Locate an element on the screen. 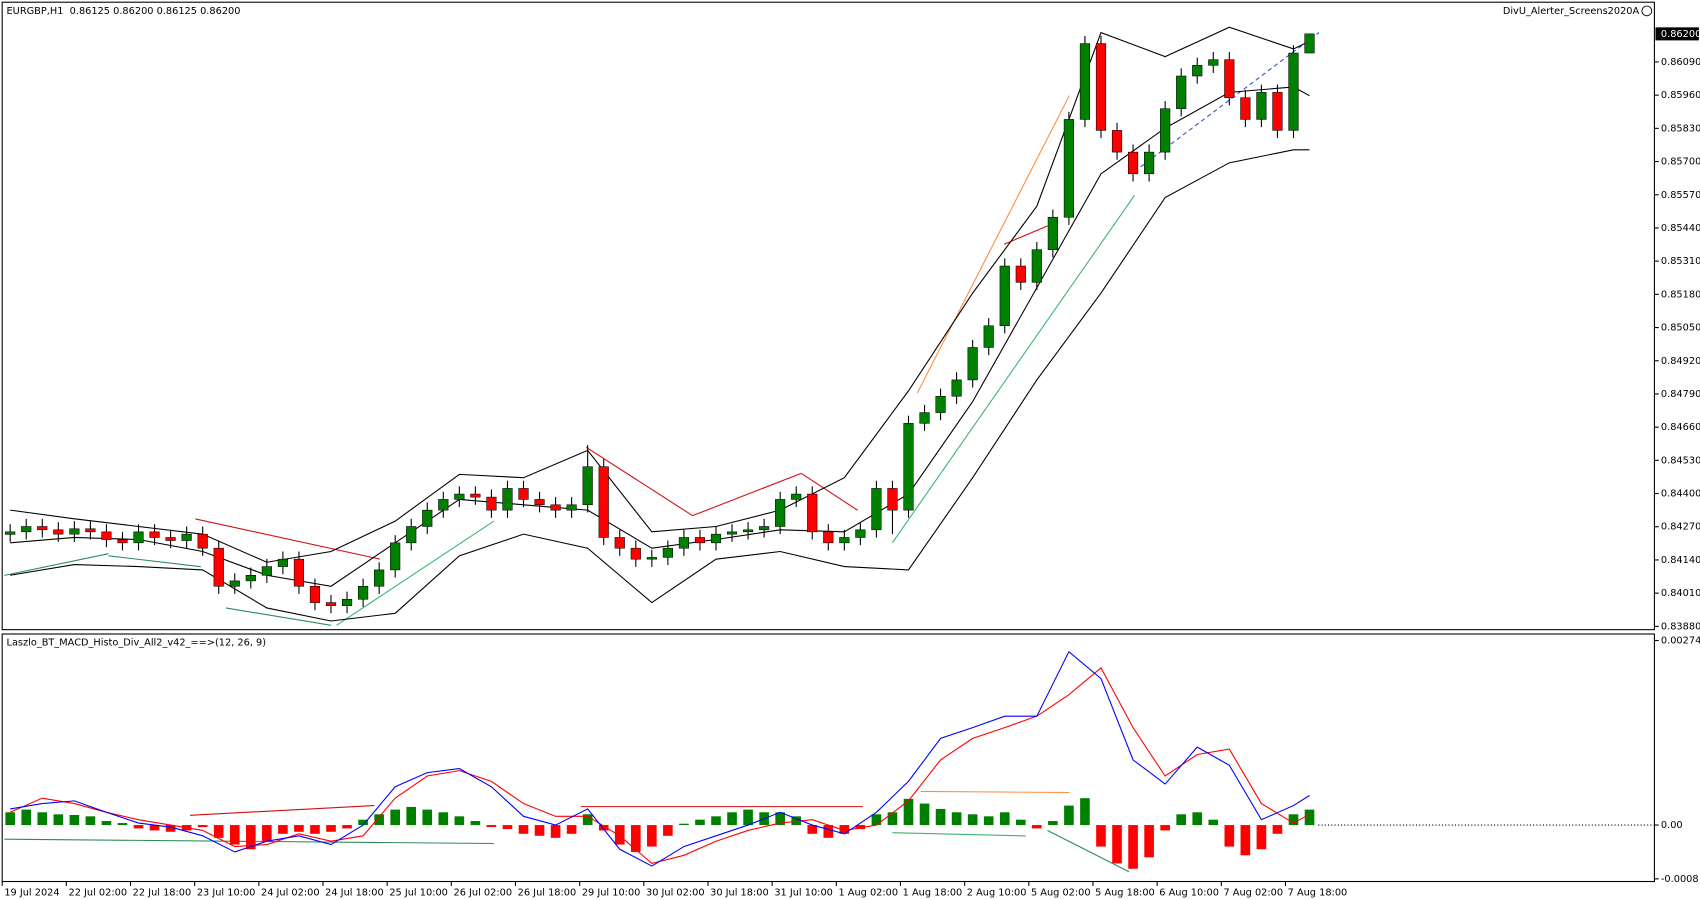  x-tick-label: 26 Jul 18:00 is located at coordinates (547, 892).